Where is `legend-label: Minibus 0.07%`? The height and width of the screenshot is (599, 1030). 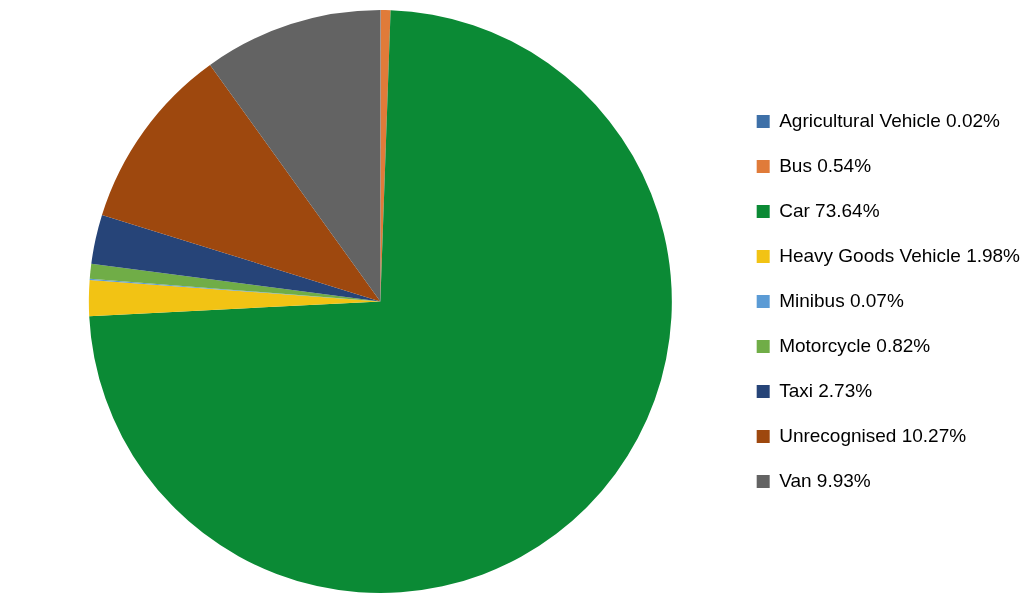 legend-label: Minibus 0.07% is located at coordinates (841, 300).